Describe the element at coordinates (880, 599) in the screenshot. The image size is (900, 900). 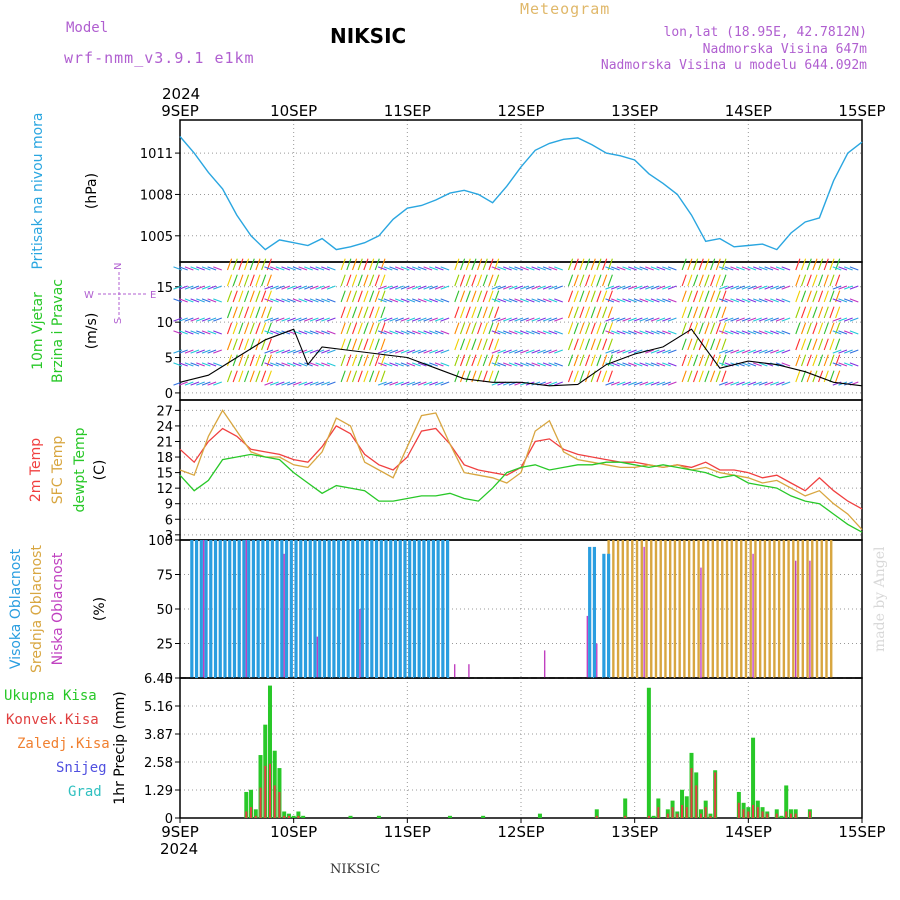
I see `credit-watermark: made by Angel` at that location.